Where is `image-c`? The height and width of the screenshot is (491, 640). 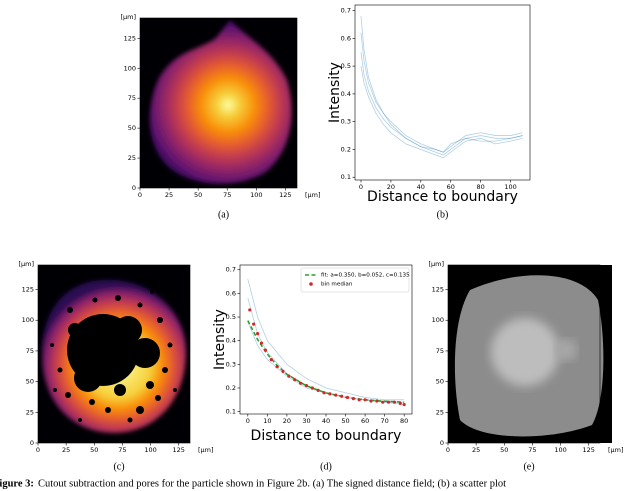
image-c is located at coordinates (114, 354).